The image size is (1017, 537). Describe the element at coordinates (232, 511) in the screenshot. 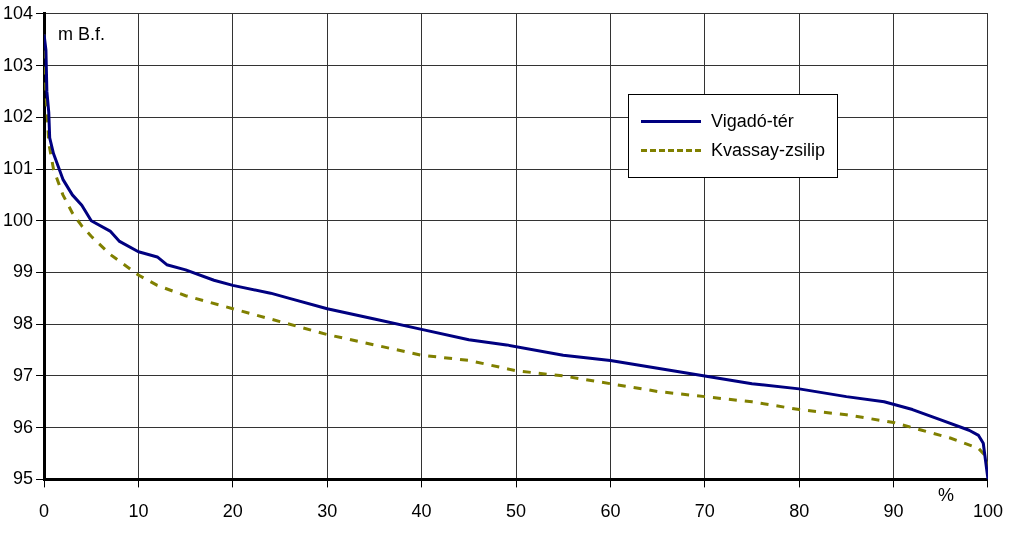

I see `x-tick-label: 20` at that location.